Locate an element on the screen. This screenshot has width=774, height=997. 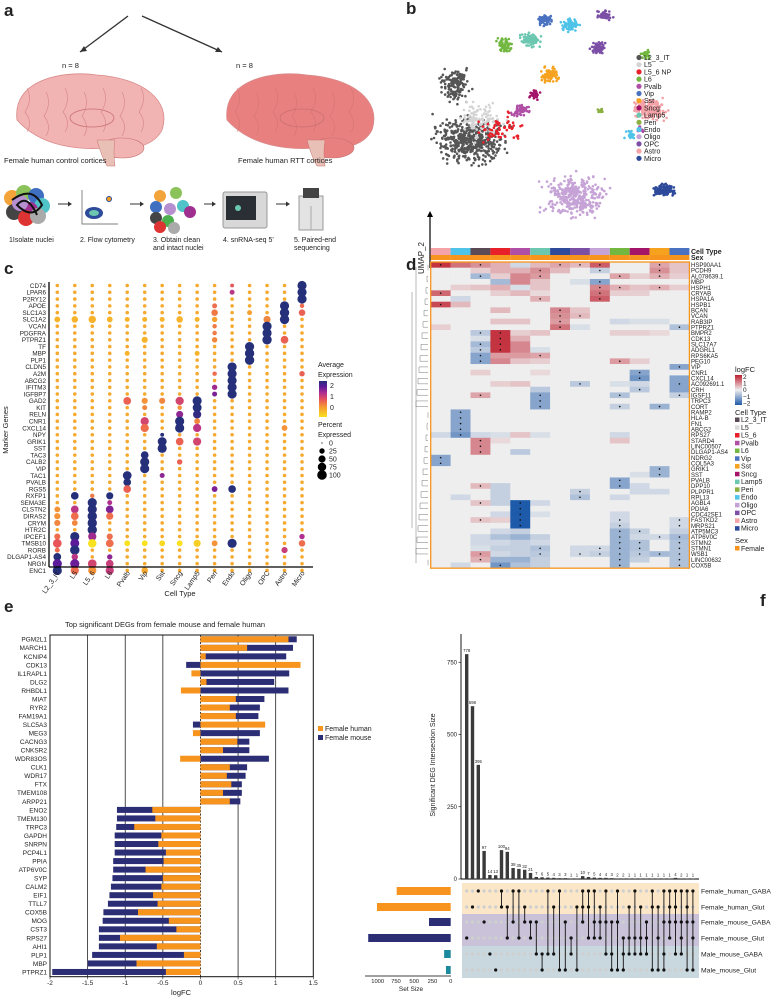
legend-swatch is located at coordinates (320, 728).